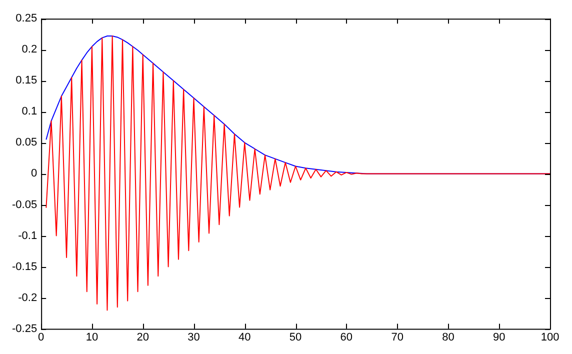  What do you see at coordinates (27, 80) in the screenshot?
I see `y-tick-label: 0.15` at bounding box center [27, 80].